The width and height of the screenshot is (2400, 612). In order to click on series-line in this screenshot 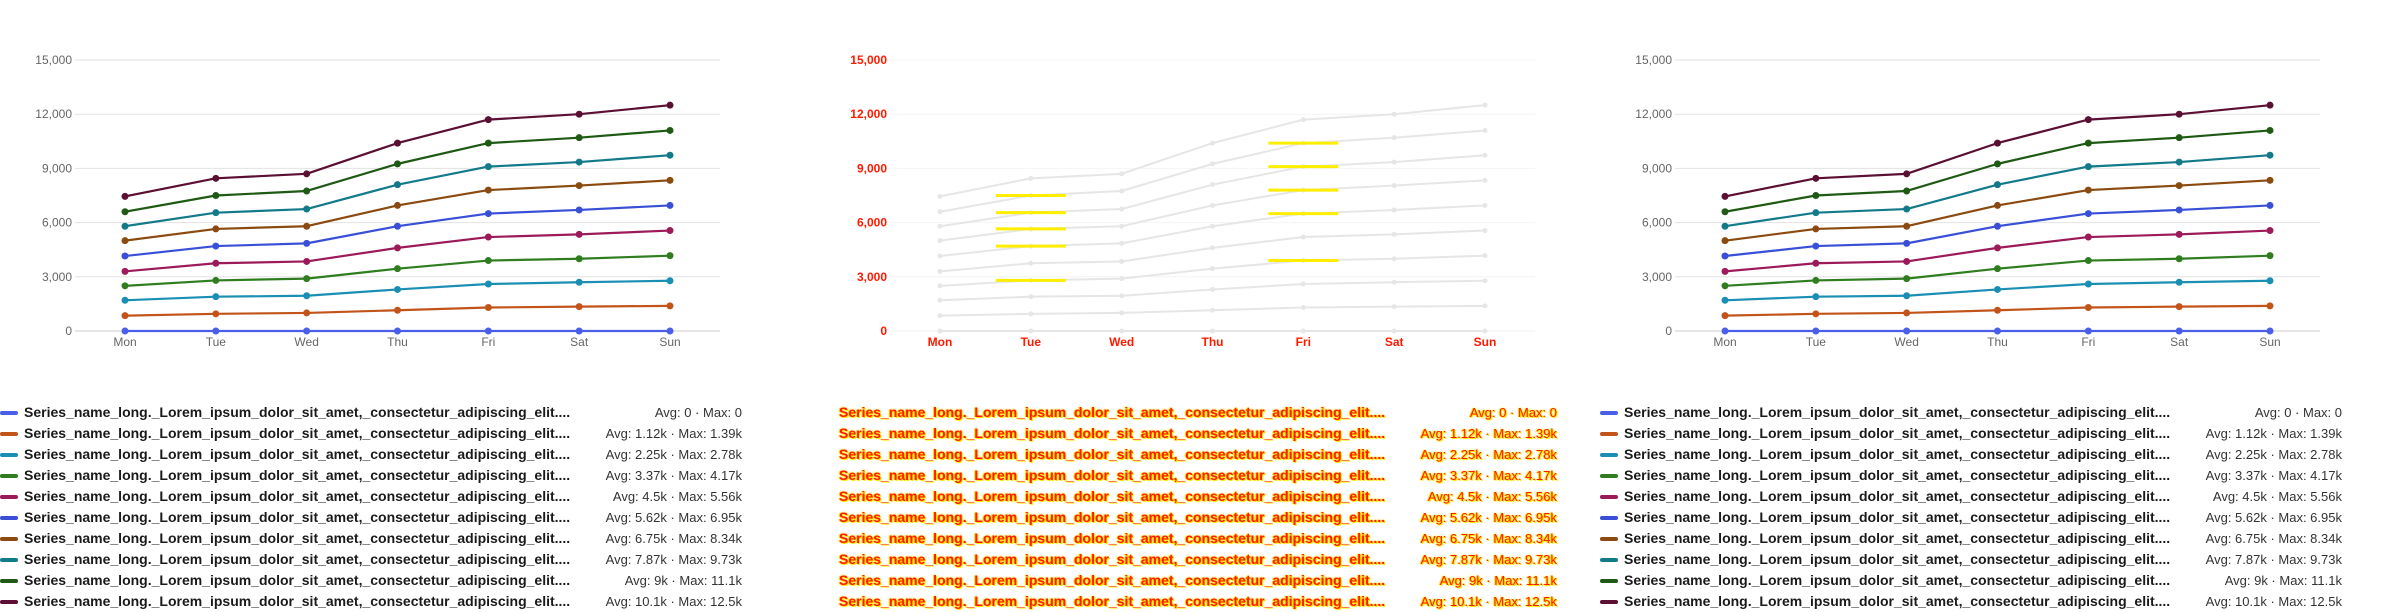, I will do `click(1212, 251)`.